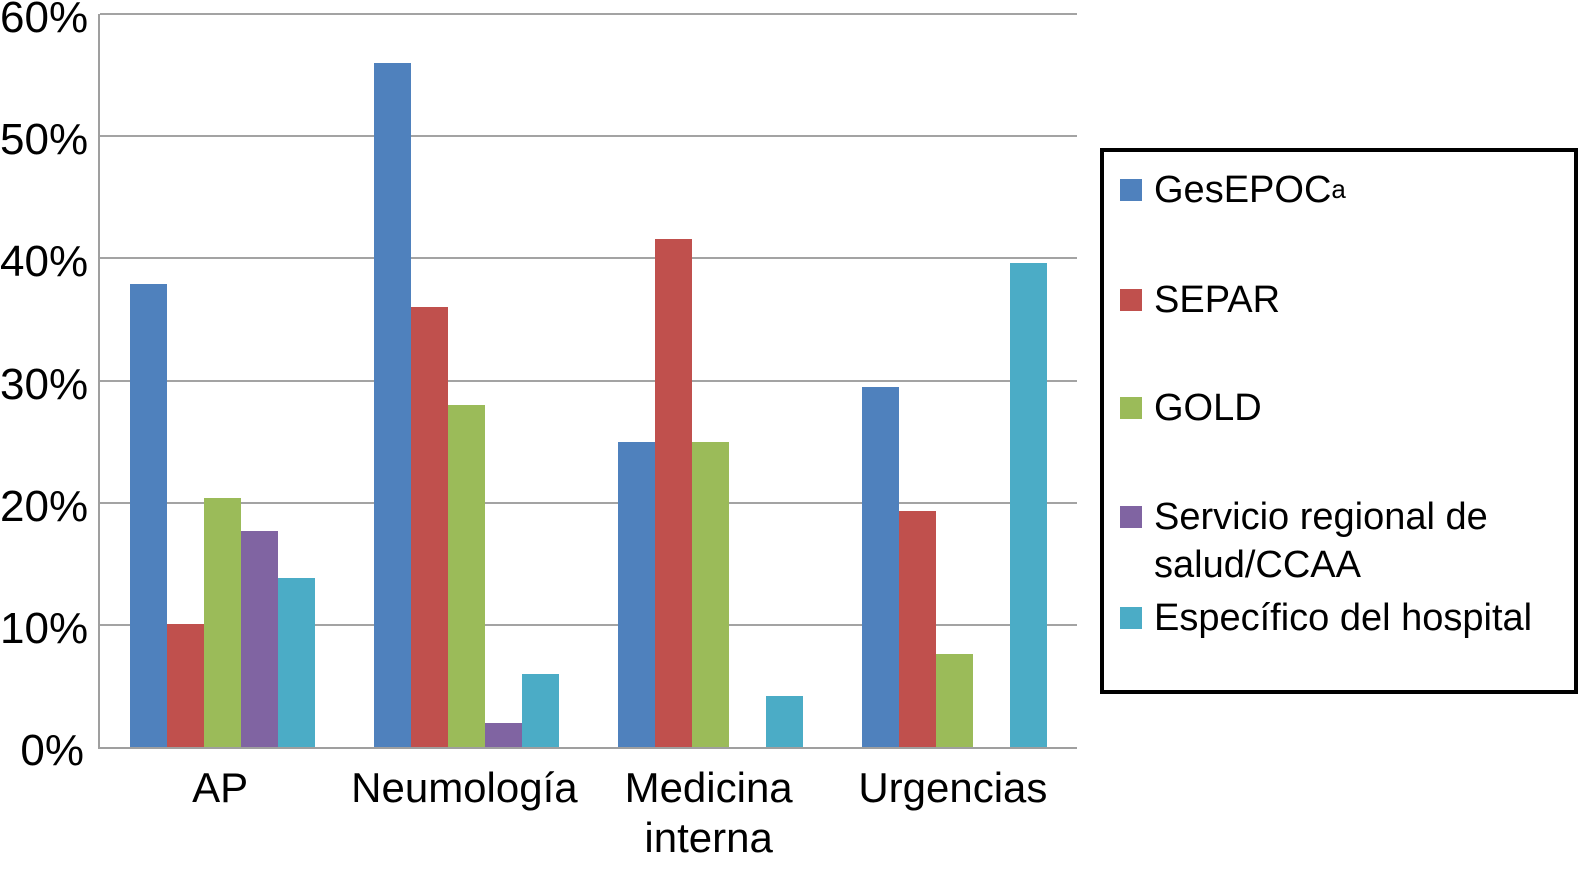 Image resolution: width=1583 pixels, height=870 pixels. I want to click on x-tick-label-line: AP, so click(220, 787).